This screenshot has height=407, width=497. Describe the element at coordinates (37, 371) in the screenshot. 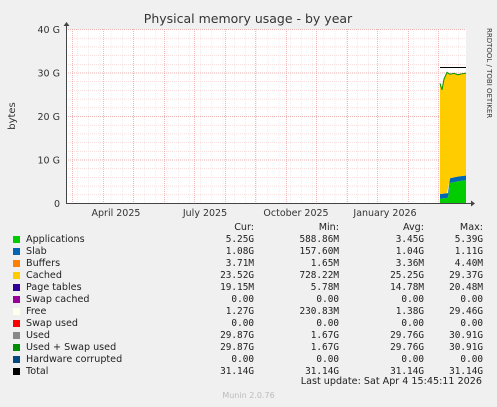

I see `legend-label: Total` at that location.